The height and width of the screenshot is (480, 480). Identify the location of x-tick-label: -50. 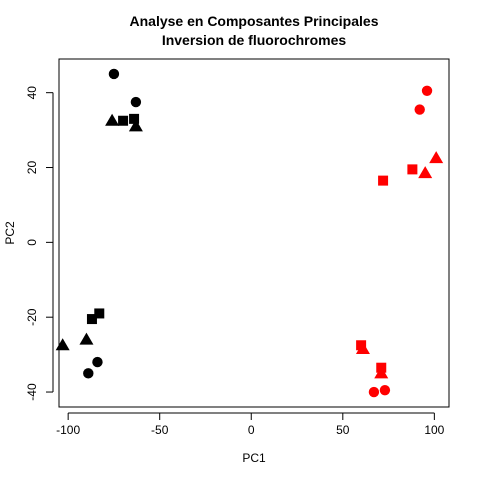
(160, 430).